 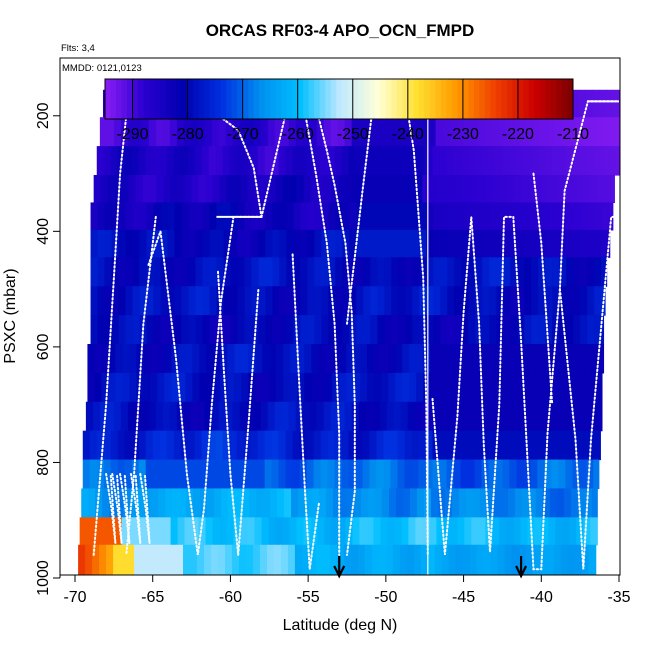 What do you see at coordinates (543, 289) in the screenshot?
I see `flight-track` at bounding box center [543, 289].